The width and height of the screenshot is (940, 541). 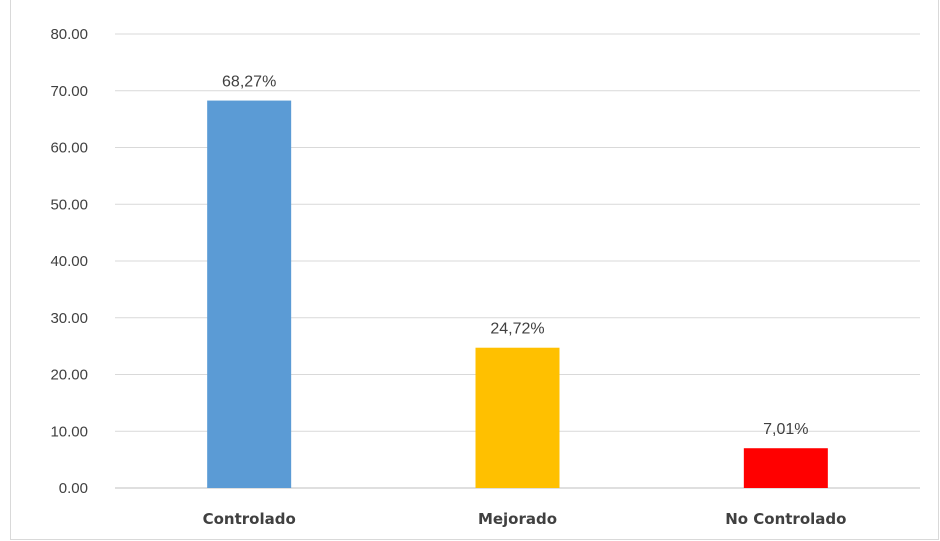 I want to click on data-label: 68,27%, so click(x=249, y=82).